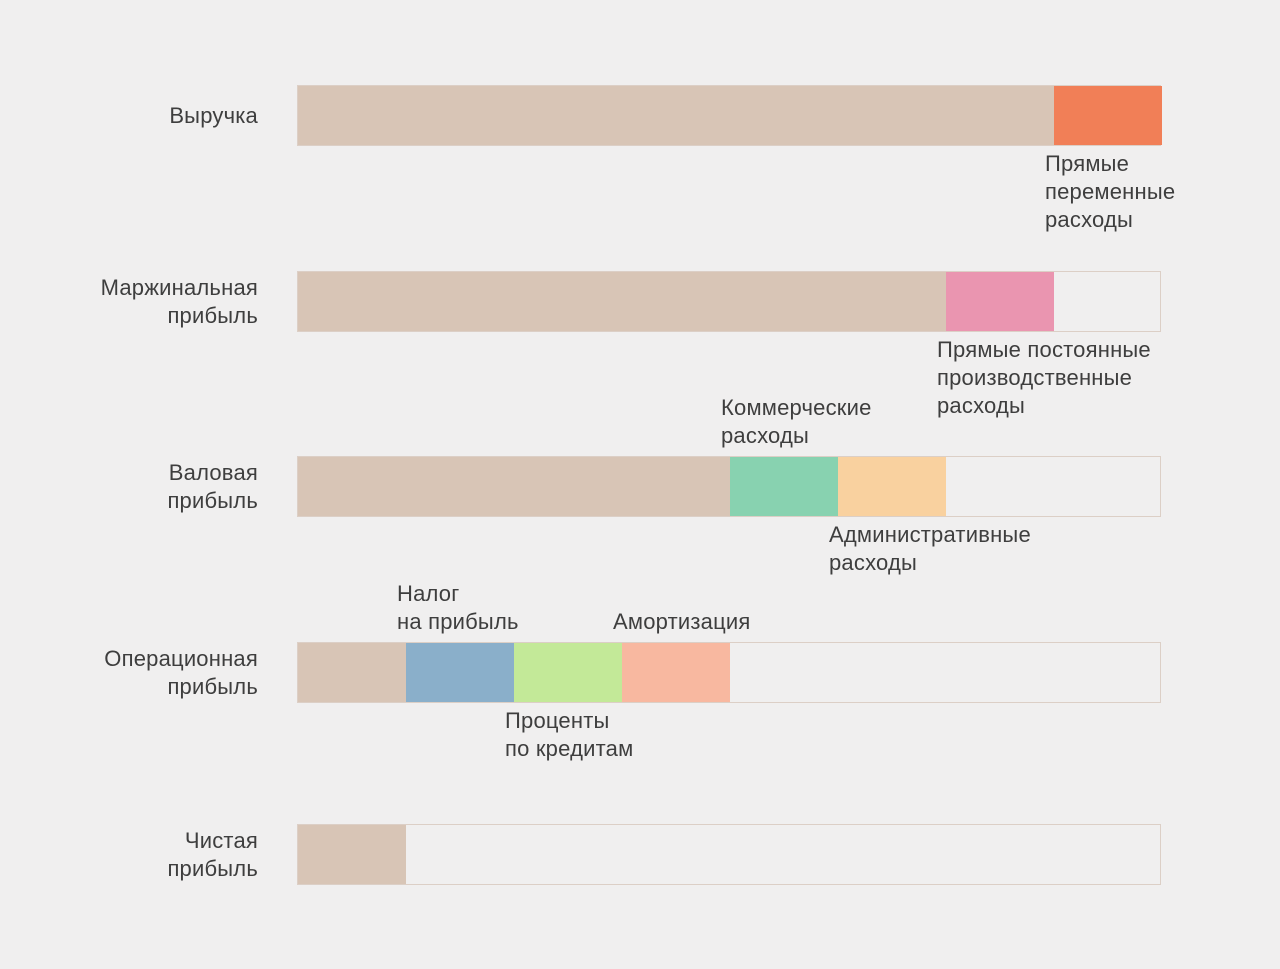 The height and width of the screenshot is (969, 1280). What do you see at coordinates (729, 854) in the screenshot?
I see `bar-track-net` at bounding box center [729, 854].